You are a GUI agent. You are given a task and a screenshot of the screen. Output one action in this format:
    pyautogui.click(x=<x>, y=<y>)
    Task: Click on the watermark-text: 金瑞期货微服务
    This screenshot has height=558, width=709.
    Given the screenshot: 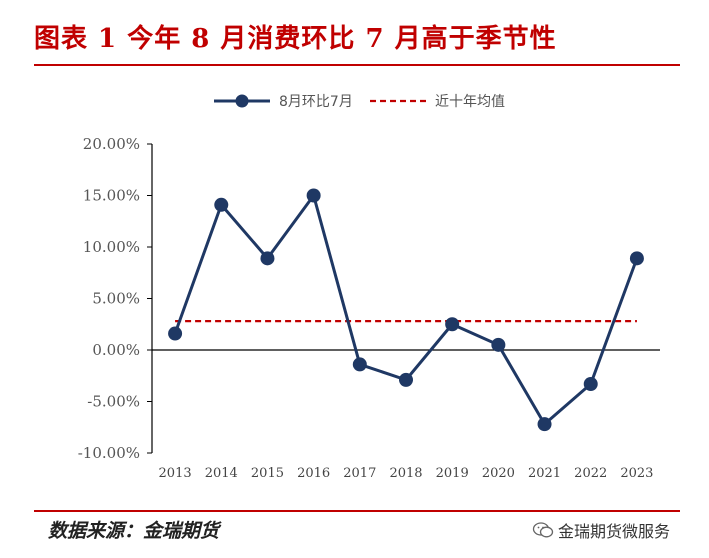 What is the action you would take?
    pyautogui.click(x=614, y=531)
    